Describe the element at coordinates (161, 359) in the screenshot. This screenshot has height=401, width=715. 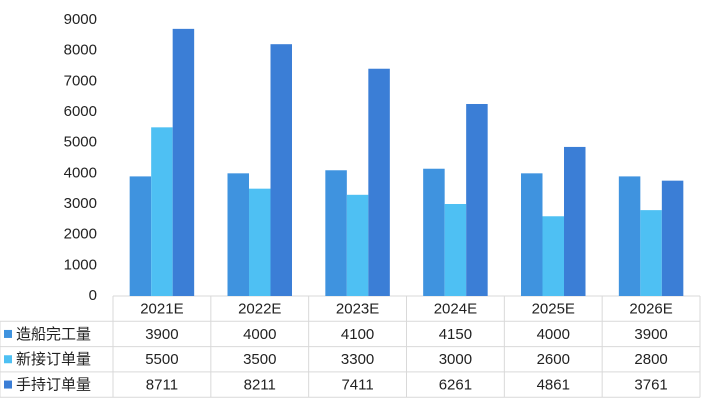
I see `table-value: 5500` at that location.